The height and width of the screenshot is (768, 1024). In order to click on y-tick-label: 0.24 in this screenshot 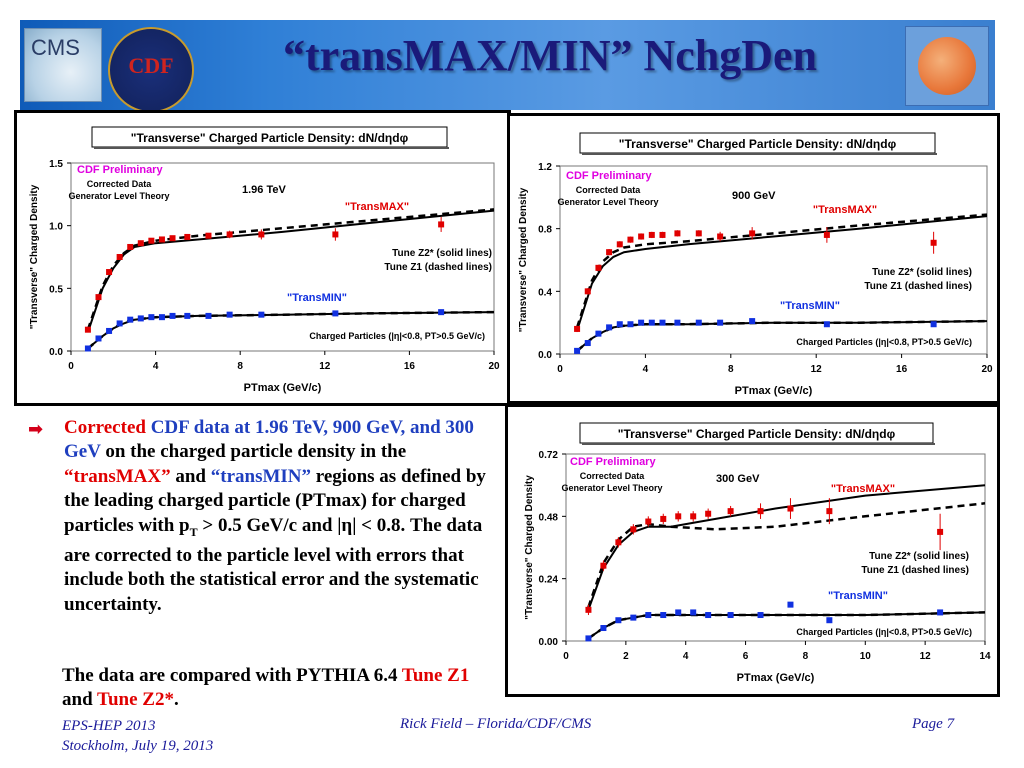, I will do `click(549, 580)`.